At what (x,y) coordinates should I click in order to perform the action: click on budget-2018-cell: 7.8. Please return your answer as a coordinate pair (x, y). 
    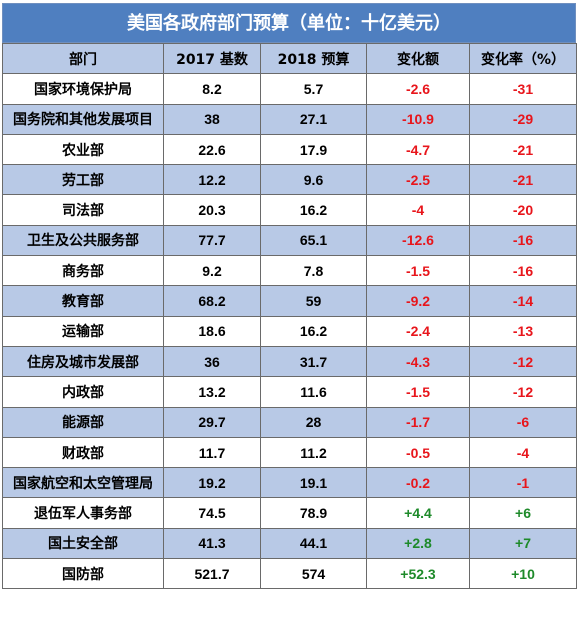
    Looking at the image, I should click on (313, 271).